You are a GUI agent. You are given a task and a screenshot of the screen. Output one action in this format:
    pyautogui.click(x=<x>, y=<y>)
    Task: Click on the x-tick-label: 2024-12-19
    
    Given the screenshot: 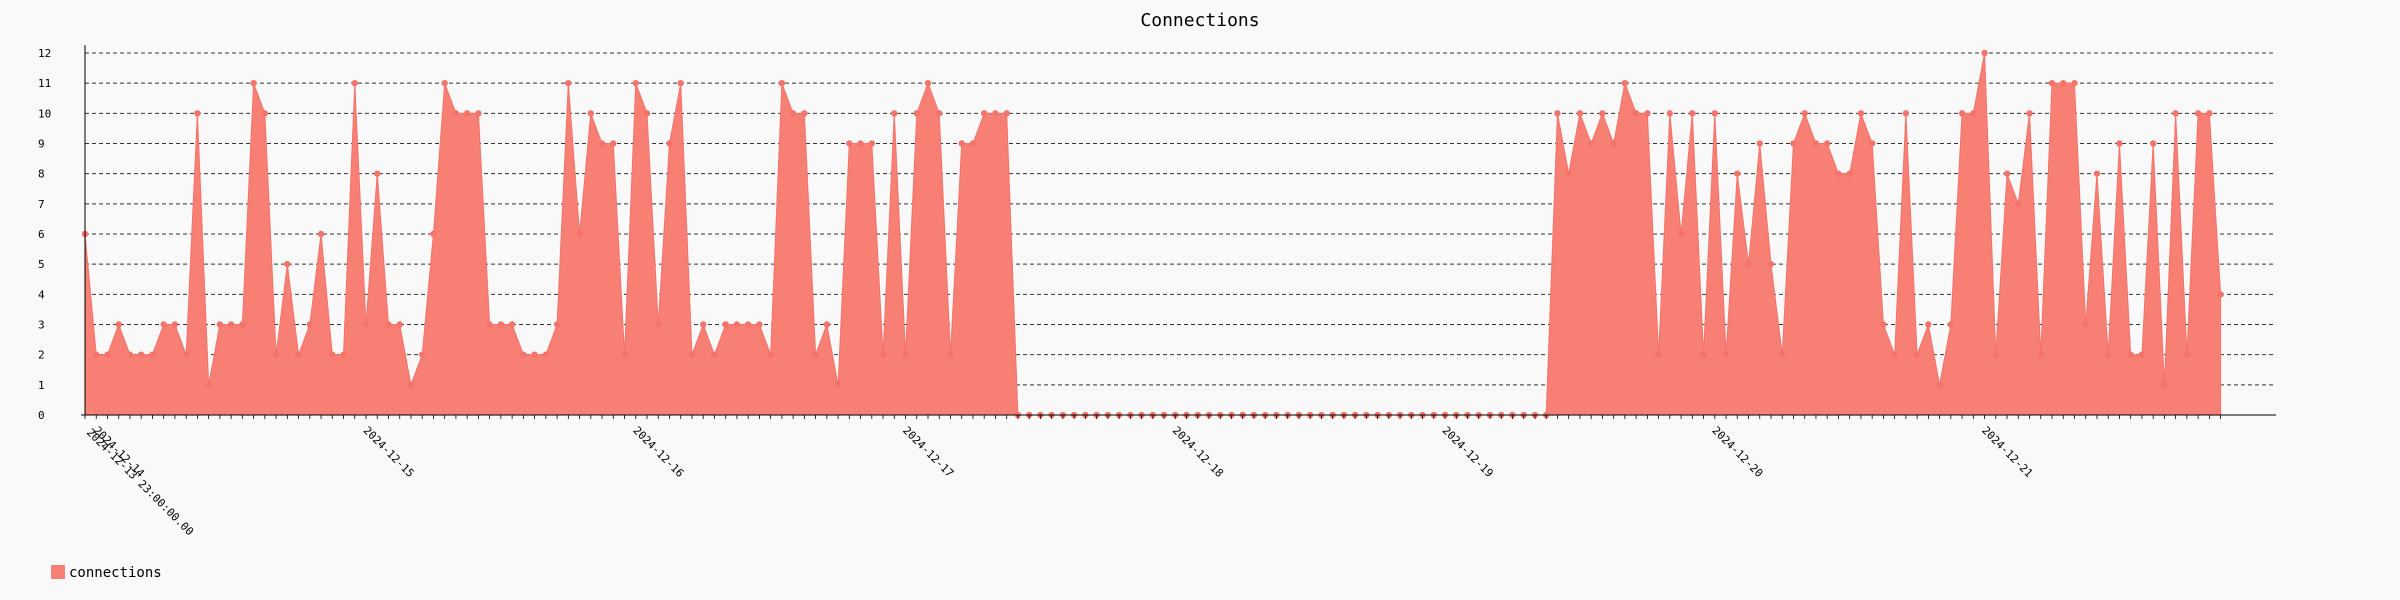 What is the action you would take?
    pyautogui.click(x=1468, y=452)
    